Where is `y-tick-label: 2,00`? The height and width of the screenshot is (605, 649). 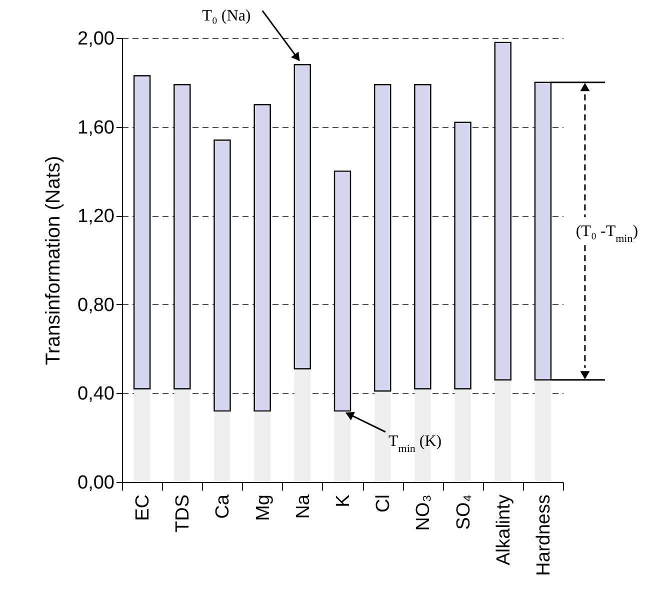
y-tick-label: 2,00 is located at coordinates (96, 39).